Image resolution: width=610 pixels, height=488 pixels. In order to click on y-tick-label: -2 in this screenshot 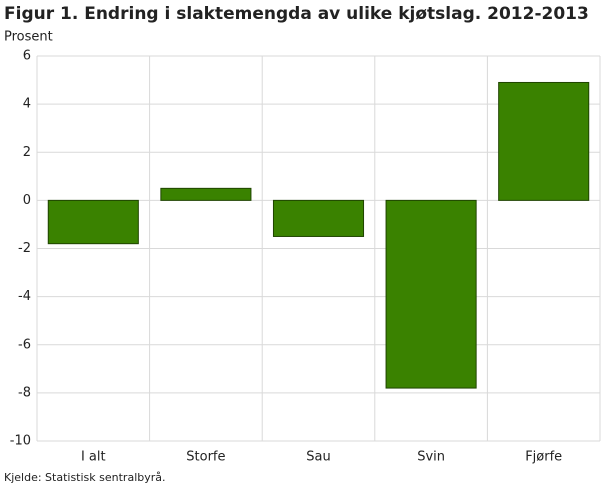, I will do `click(24, 248)`.